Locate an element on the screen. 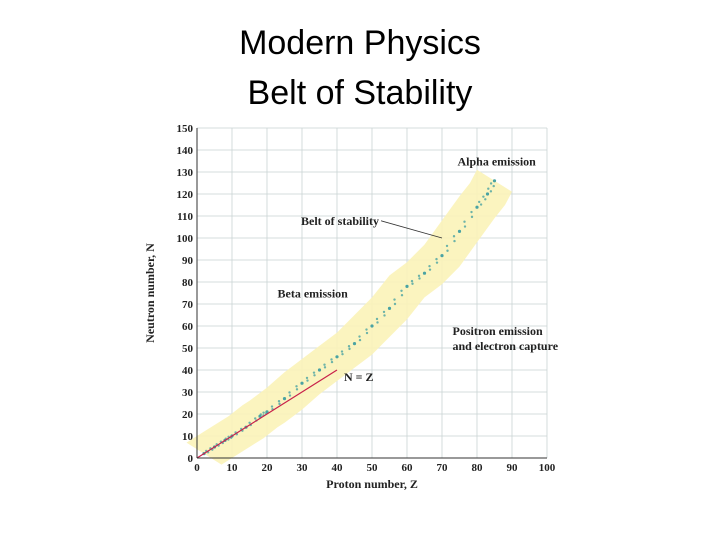 Image resolution: width=720 pixels, height=540 pixels. x-tick-label: 30 is located at coordinates (303, 468).